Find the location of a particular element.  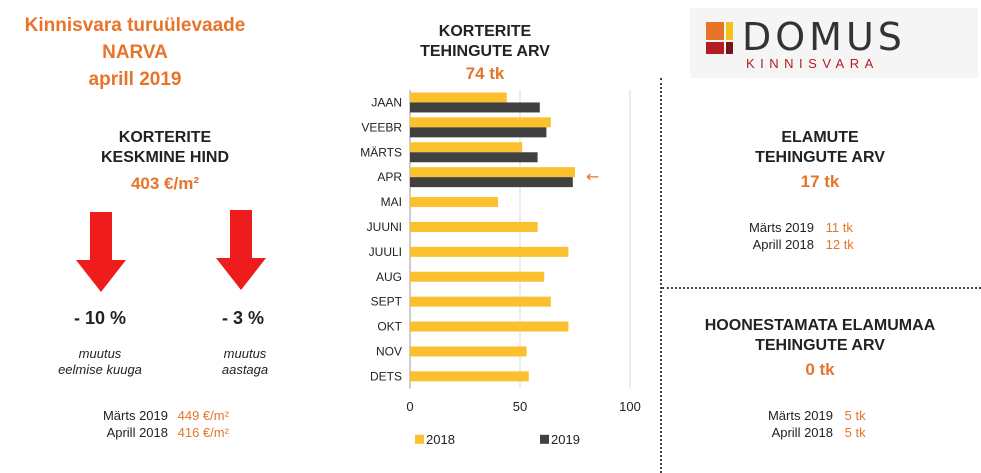

monthly-change-note: muutus eelmise kuuga is located at coordinates (100, 362).